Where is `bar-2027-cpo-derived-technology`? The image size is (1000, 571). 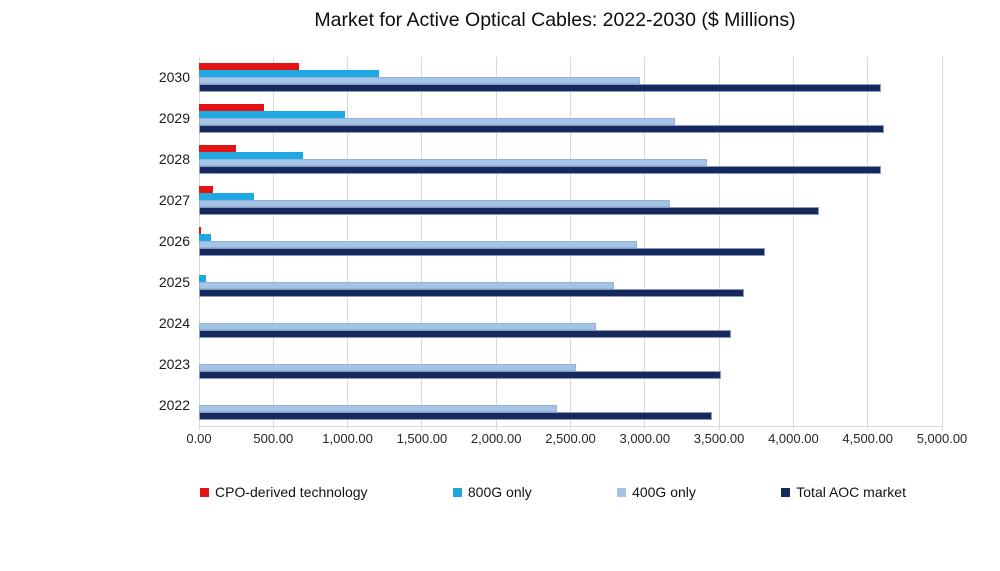 bar-2027-cpo-derived-technology is located at coordinates (206, 189).